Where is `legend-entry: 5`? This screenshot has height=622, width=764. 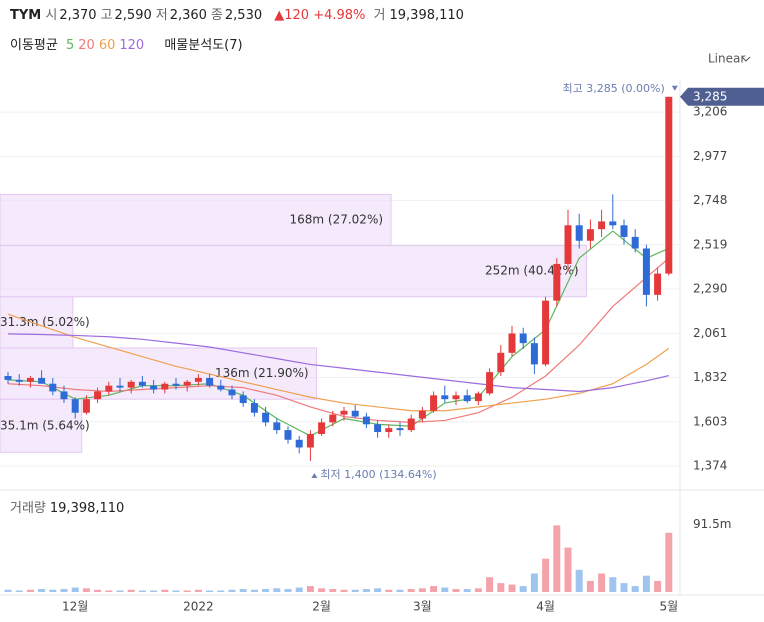 legend-entry: 5 is located at coordinates (70, 45).